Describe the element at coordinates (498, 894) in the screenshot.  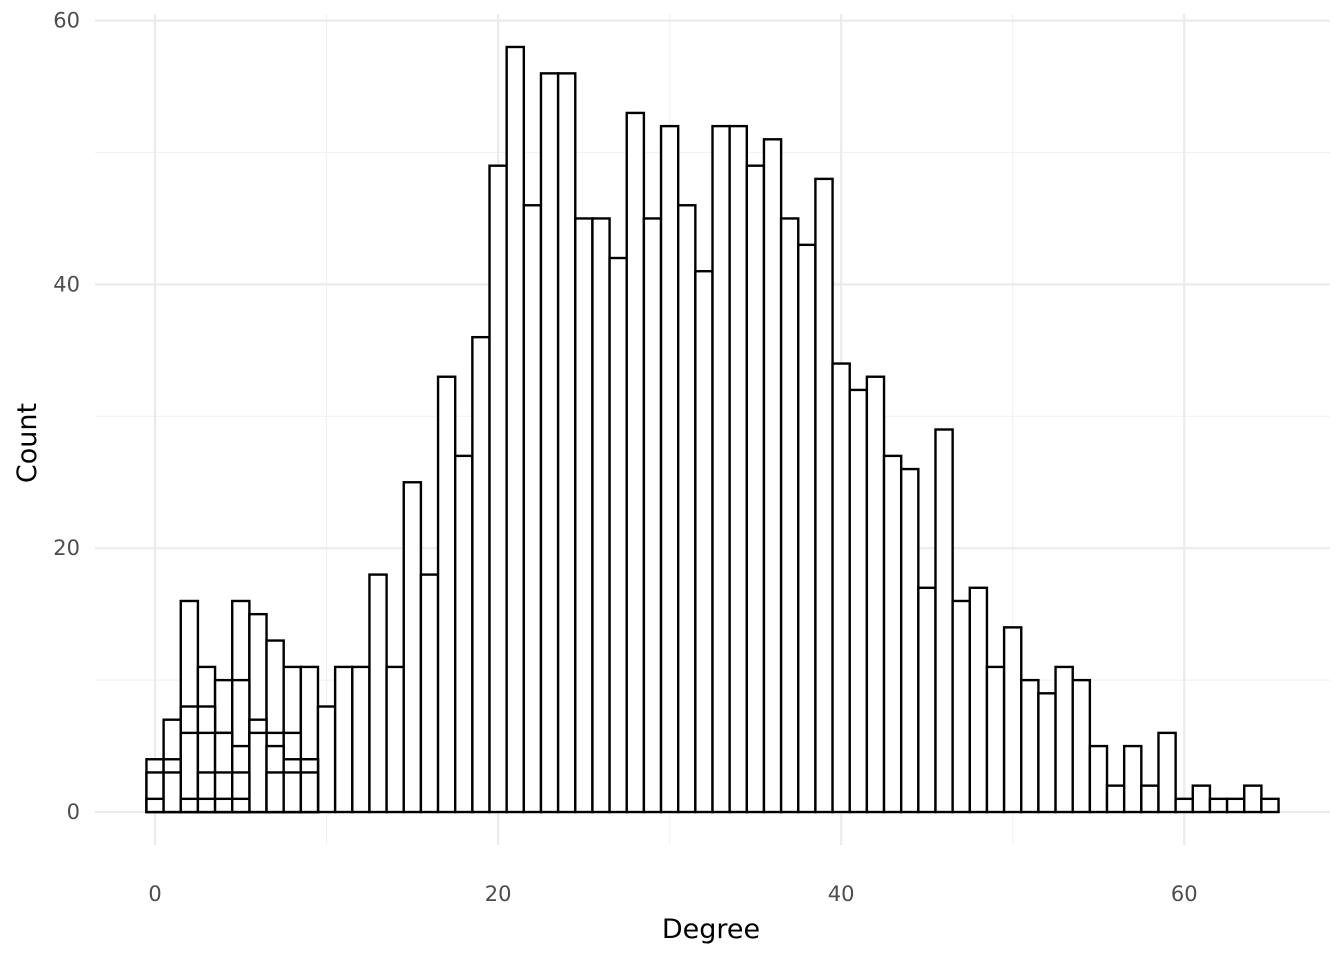
I see `x-tick-label: 20` at that location.